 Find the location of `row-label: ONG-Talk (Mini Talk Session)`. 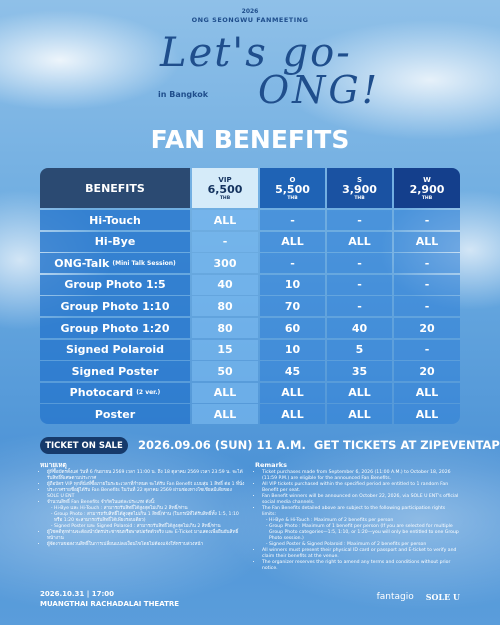

row-label: ONG-Talk (Mini Talk Session) is located at coordinates (115, 263).